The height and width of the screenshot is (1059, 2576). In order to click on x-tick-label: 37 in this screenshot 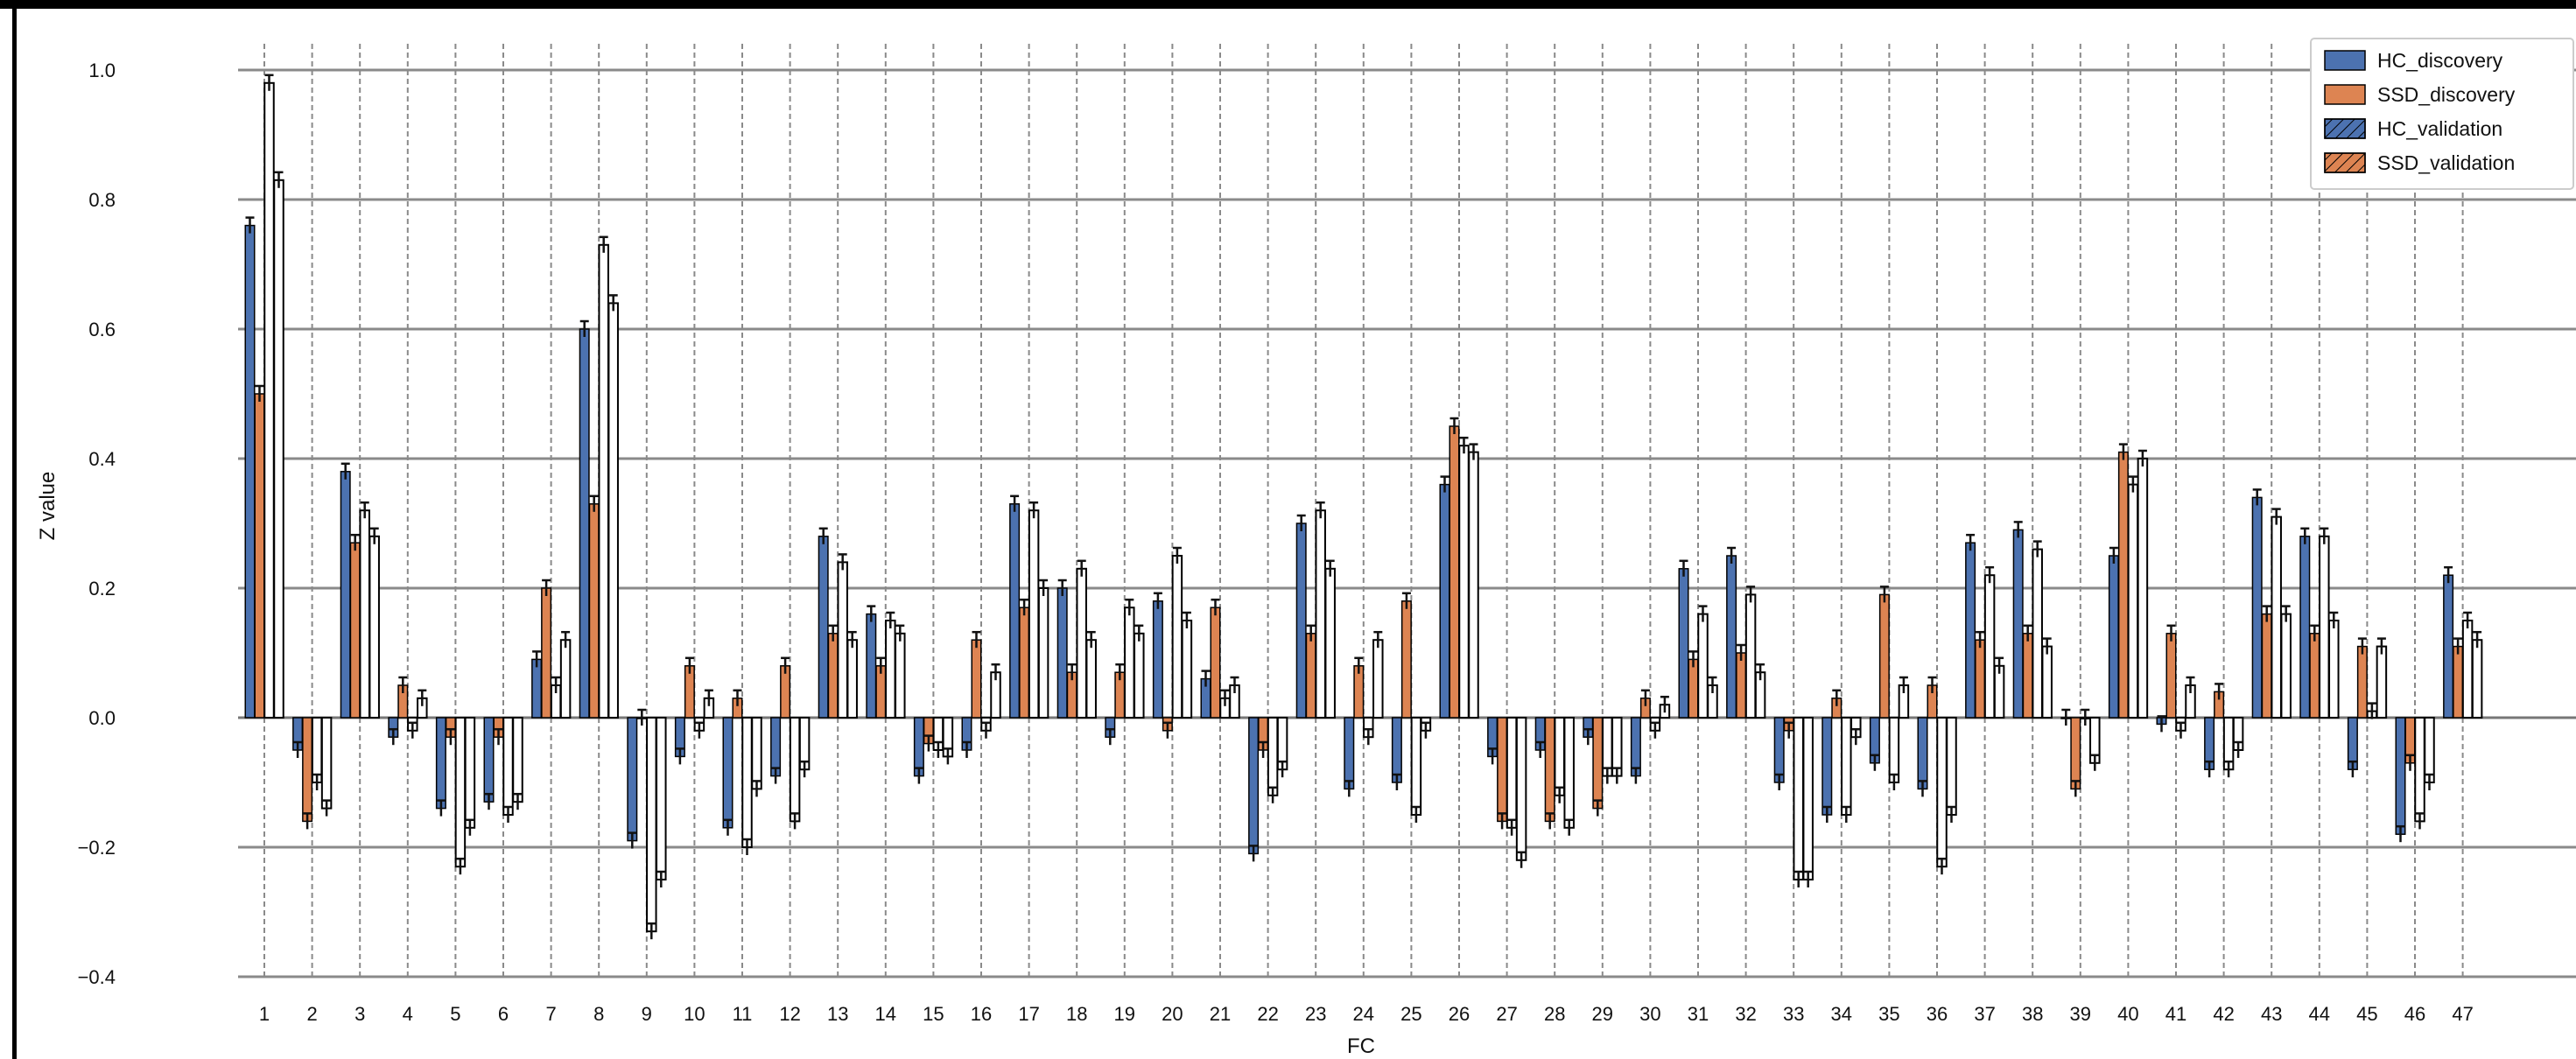, I will do `click(1984, 1014)`.